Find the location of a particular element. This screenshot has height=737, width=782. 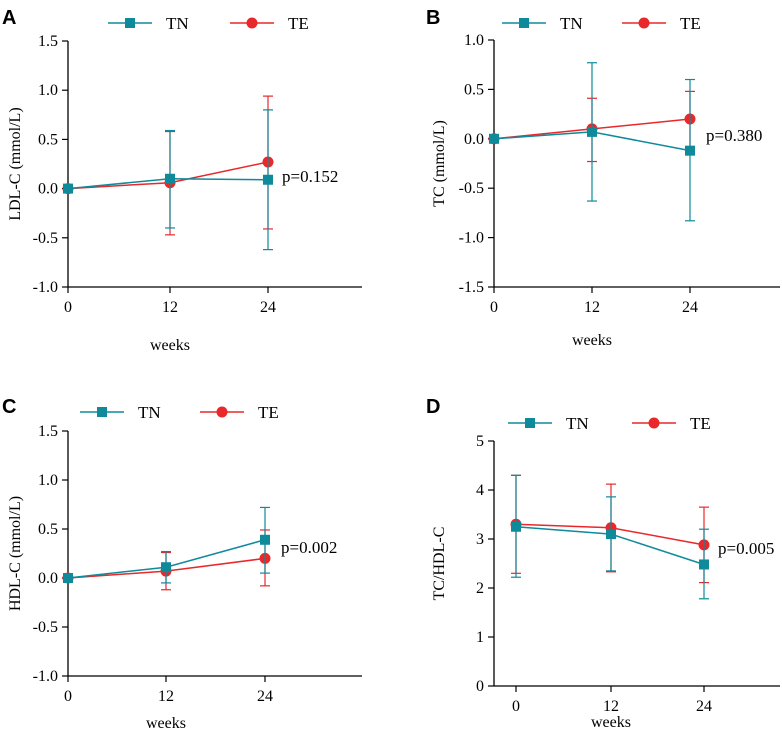

y-axis-title: LDL-C (mmol/L) is located at coordinates (15, 163).